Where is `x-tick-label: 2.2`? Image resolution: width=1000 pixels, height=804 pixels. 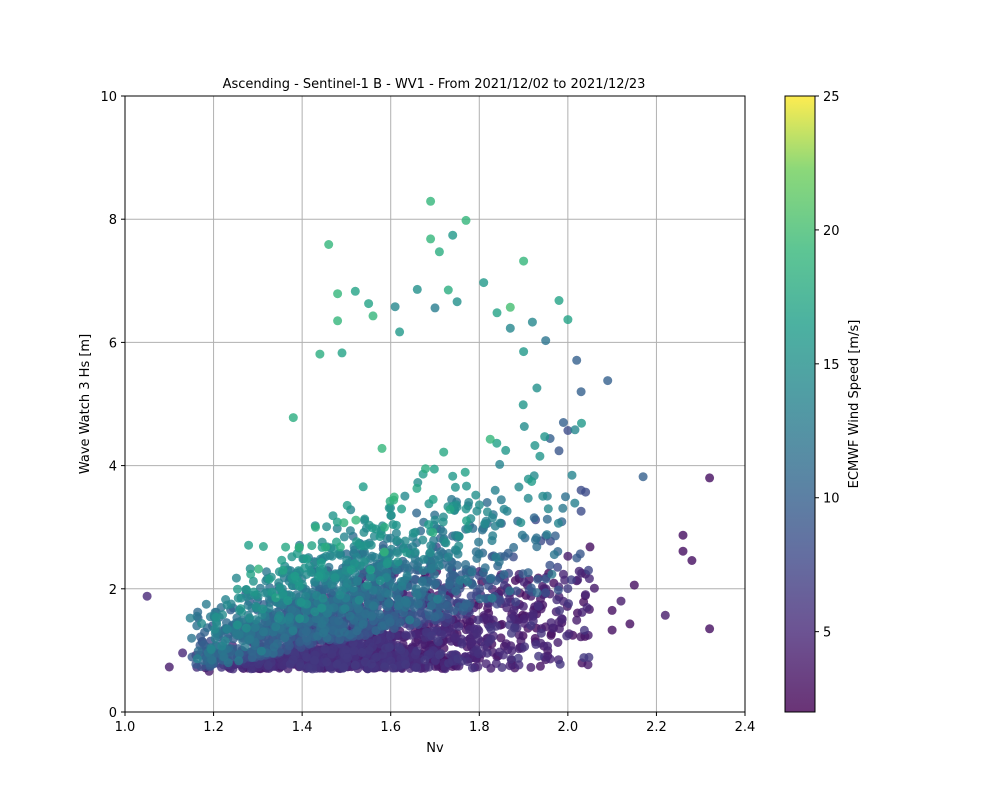 x-tick-label: 2.2 is located at coordinates (656, 727).